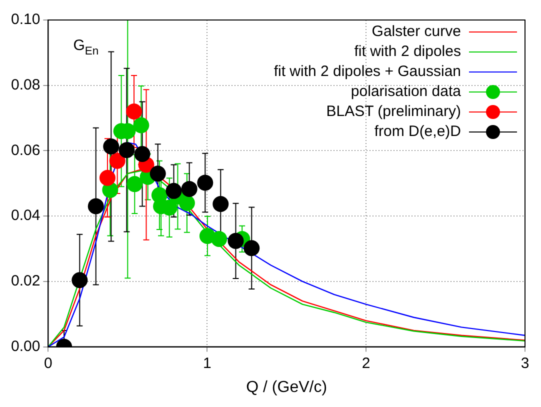 Image resolution: width=541 pixels, height=407 pixels. What do you see at coordinates (366, 363) in the screenshot?
I see `x-tick-label: 2` at bounding box center [366, 363].